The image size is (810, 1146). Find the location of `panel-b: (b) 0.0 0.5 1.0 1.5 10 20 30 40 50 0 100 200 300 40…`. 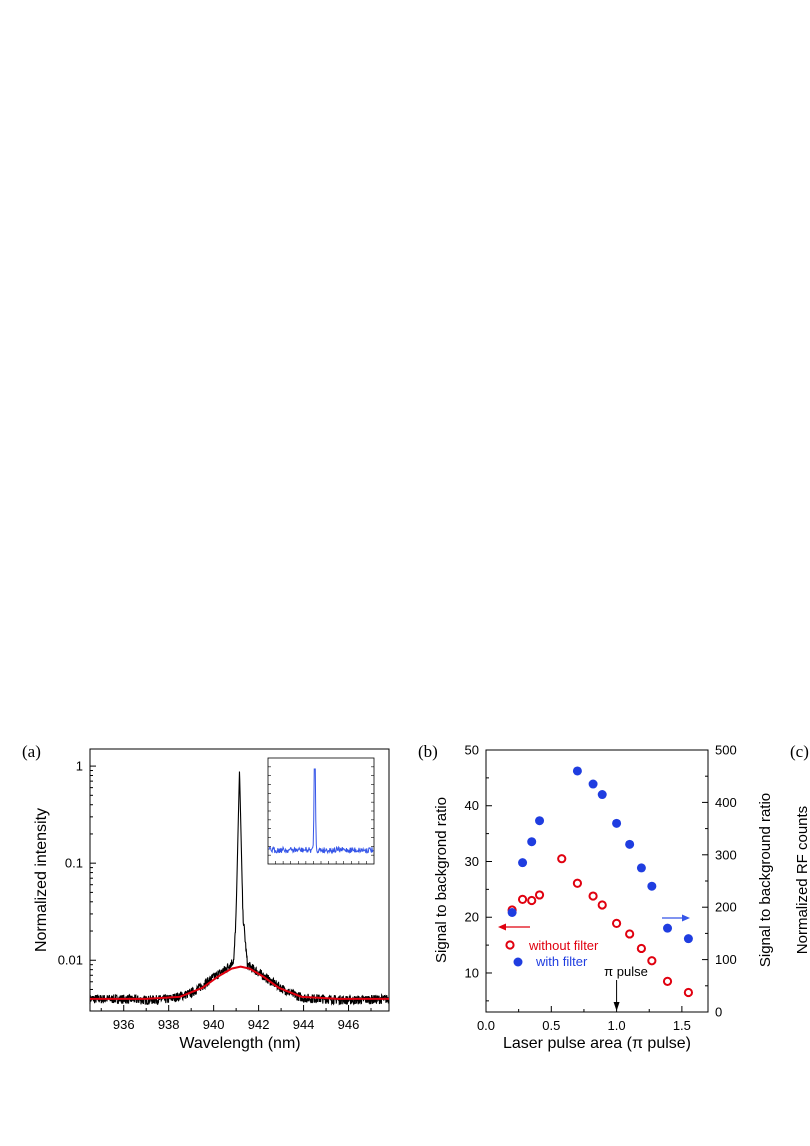

panel-b: (b) 0.0 0.5 1.0 1.5 10 20 30 40 50 0 100 200 300 40… is located at coordinates (596, 897).